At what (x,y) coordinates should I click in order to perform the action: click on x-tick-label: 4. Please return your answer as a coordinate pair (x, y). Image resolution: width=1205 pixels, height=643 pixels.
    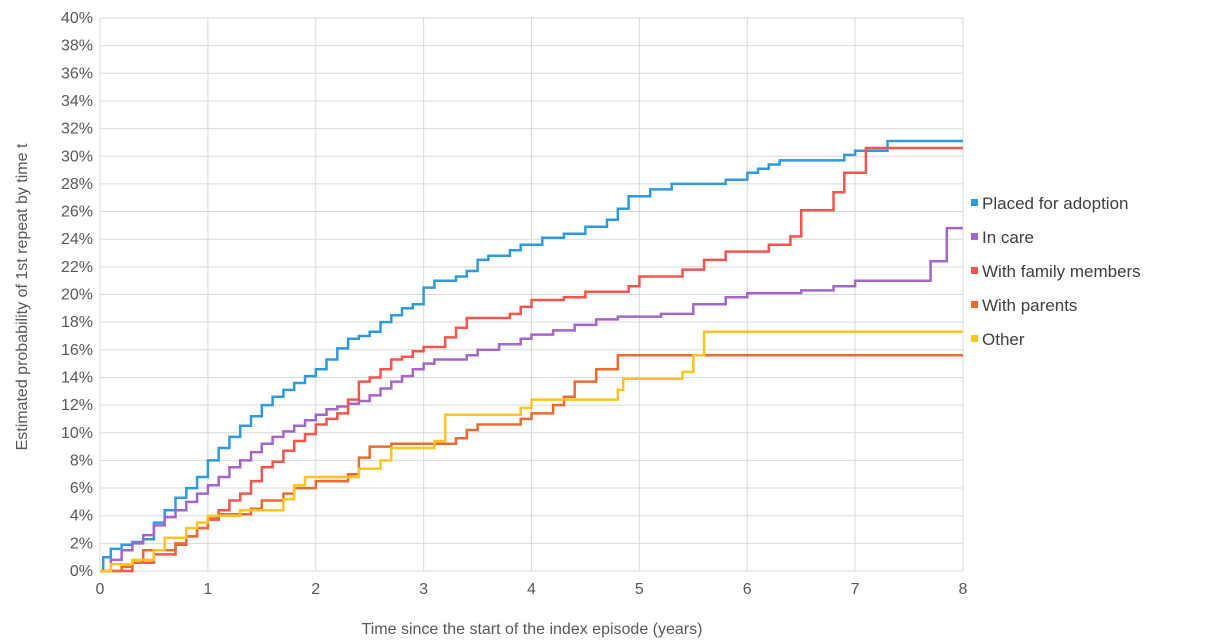
    Looking at the image, I should click on (531, 589).